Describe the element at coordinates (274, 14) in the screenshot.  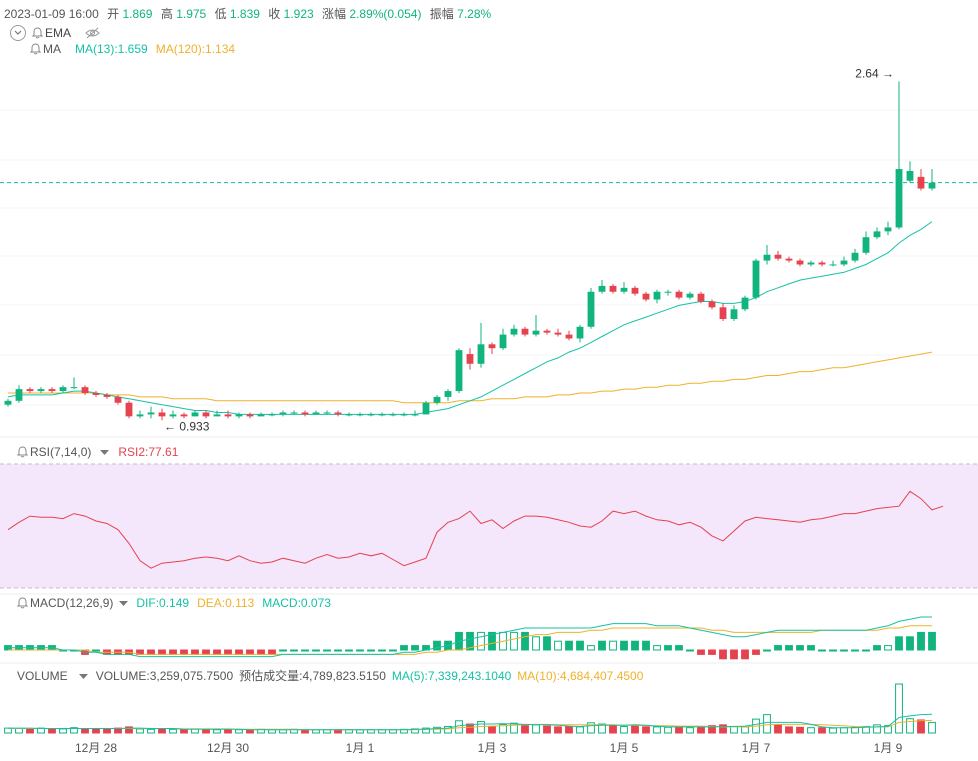
I see `close-label: 收` at that location.